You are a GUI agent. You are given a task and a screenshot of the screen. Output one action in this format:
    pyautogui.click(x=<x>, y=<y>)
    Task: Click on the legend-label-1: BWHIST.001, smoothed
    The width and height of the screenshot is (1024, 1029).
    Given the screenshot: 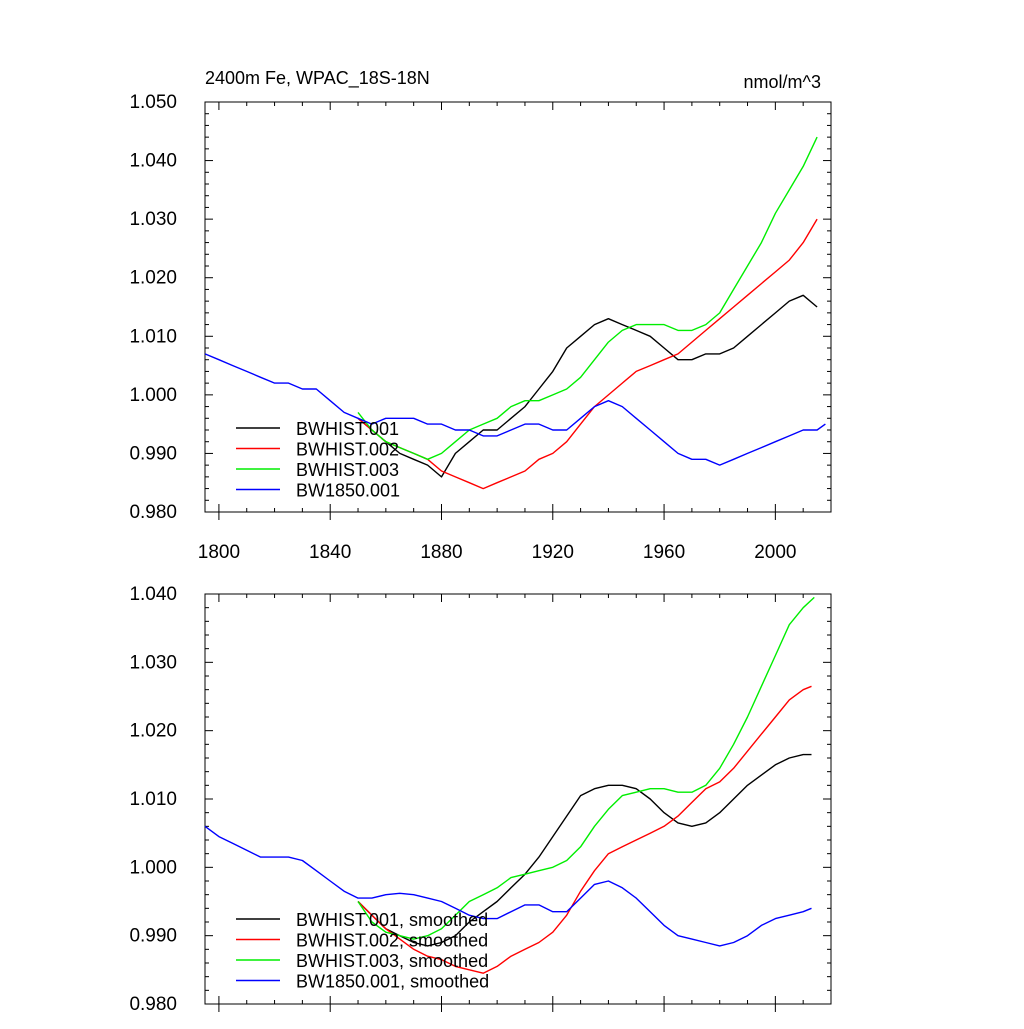 What is the action you would take?
    pyautogui.click(x=392, y=920)
    